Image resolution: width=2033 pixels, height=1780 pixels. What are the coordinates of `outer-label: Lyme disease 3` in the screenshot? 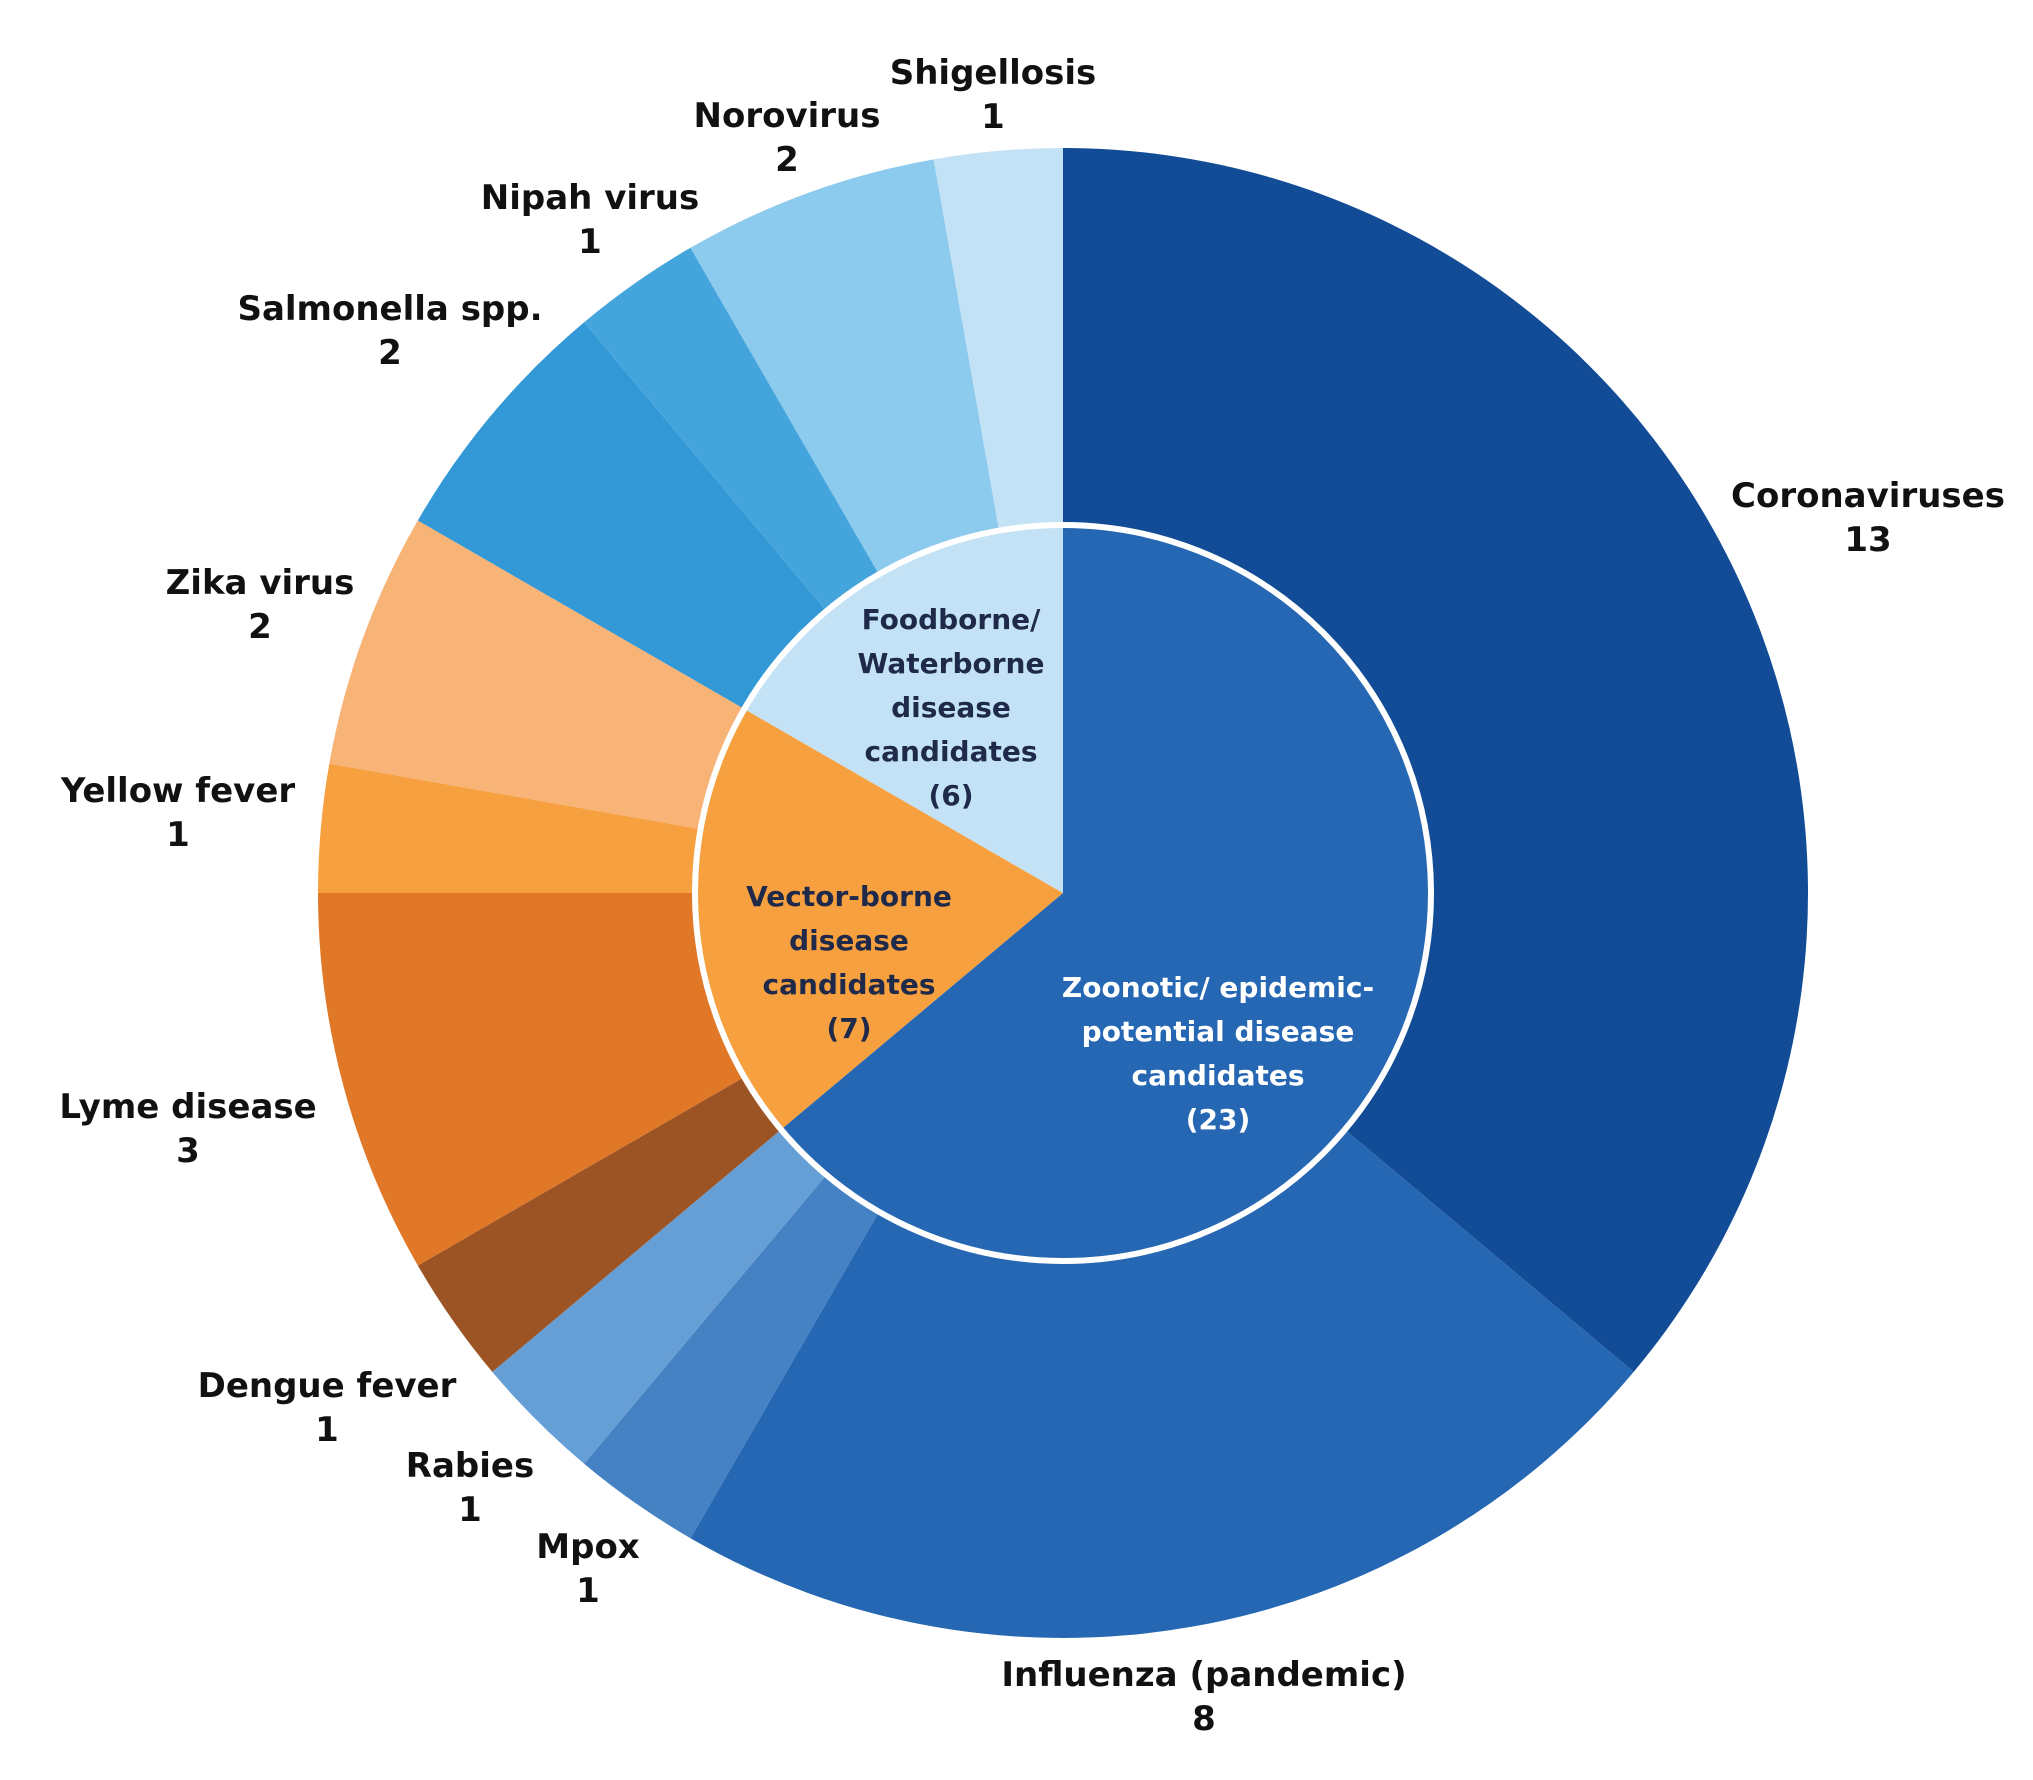 It's located at (187, 1129).